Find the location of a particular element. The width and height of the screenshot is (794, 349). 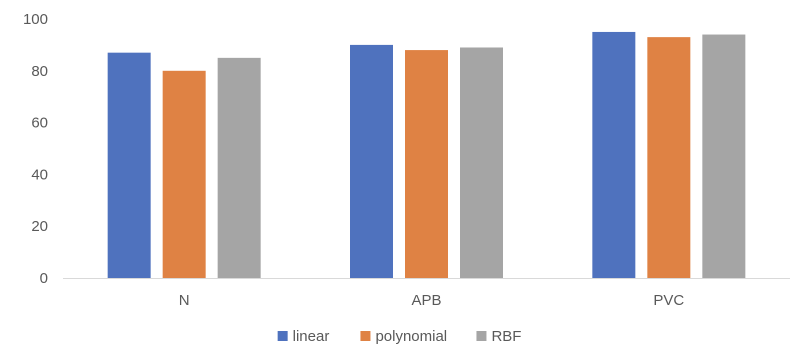

y-axis-ticks: 0 20 40 60 80 100 is located at coordinates (35, 149).